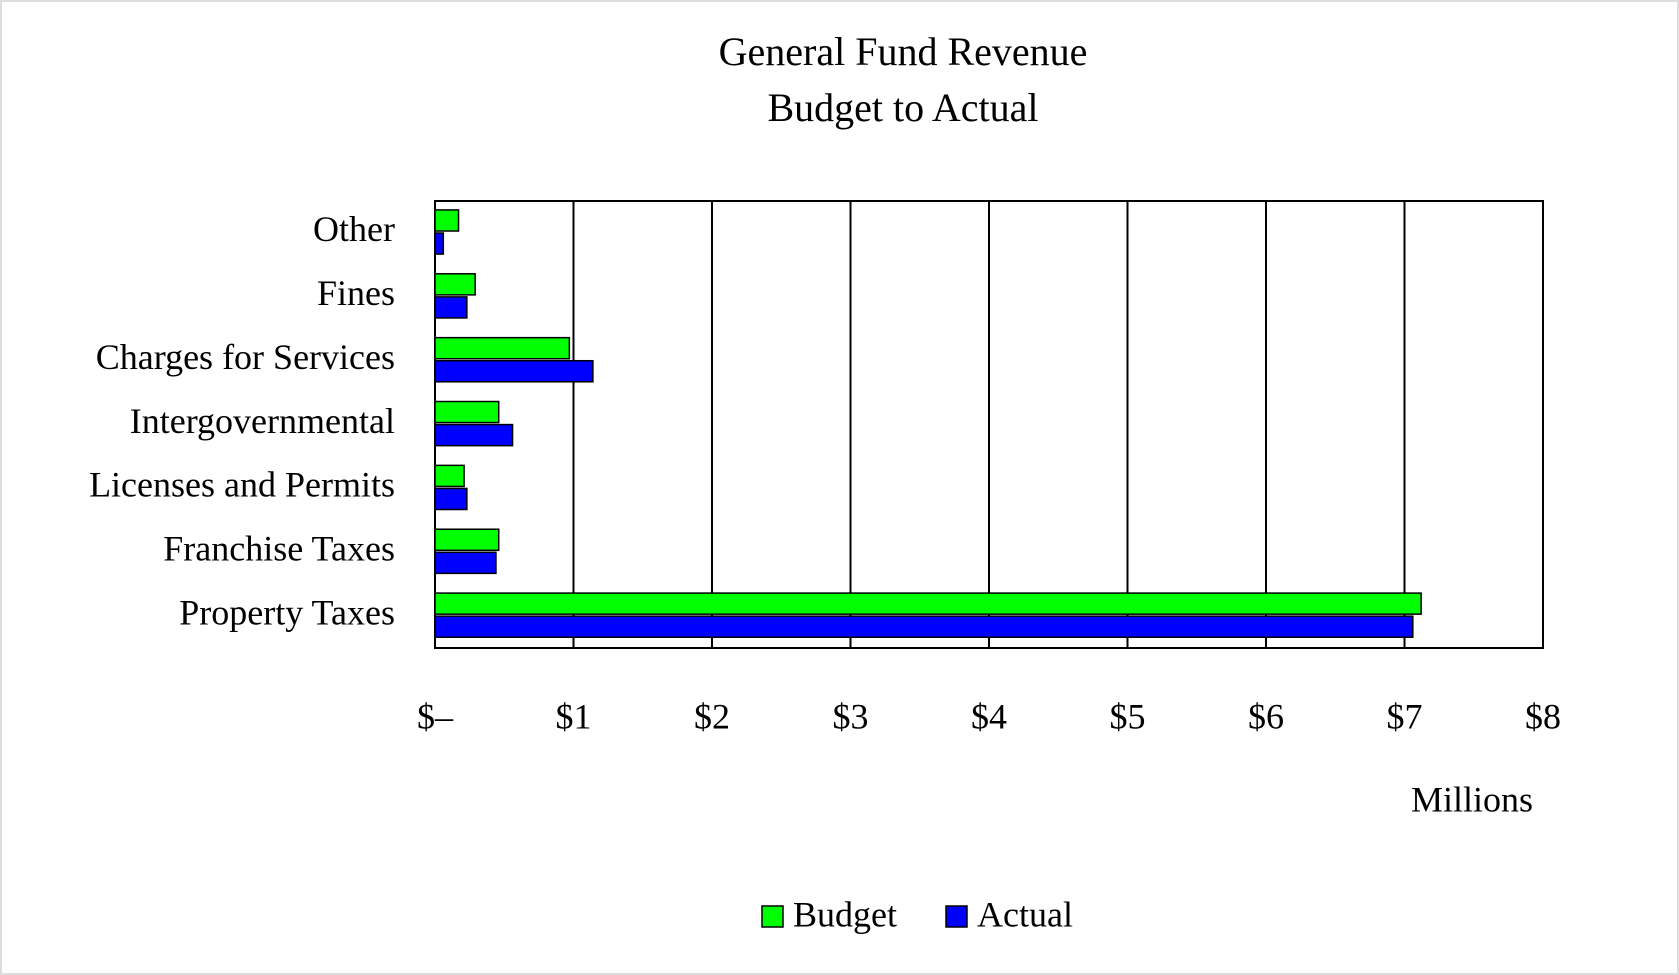  What do you see at coordinates (245, 357) in the screenshot?
I see `y-tick-label: Charges for Services` at bounding box center [245, 357].